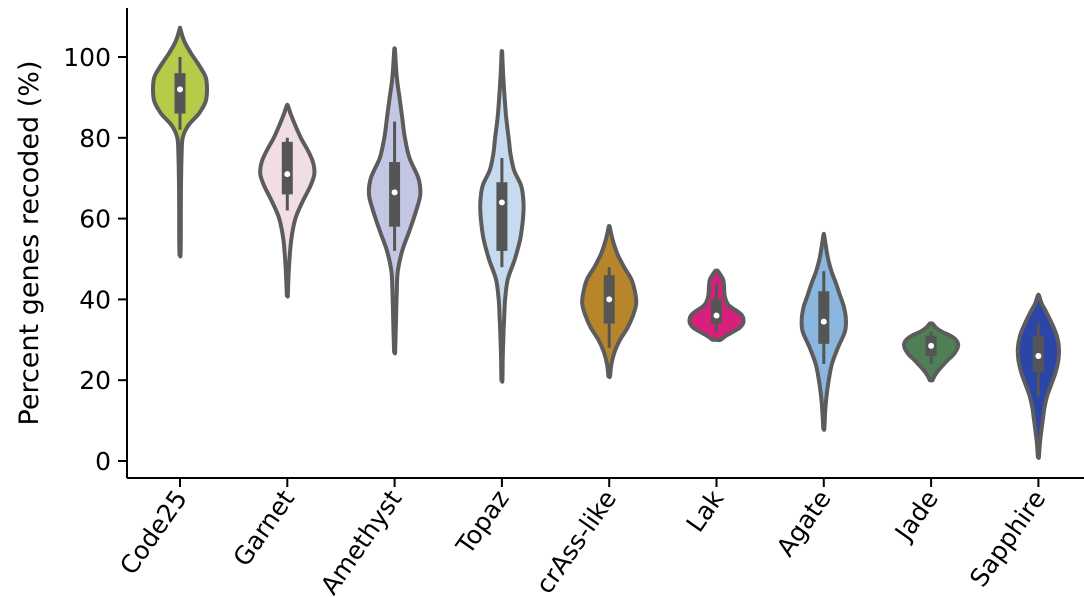 The height and width of the screenshot is (597, 1084). Describe the element at coordinates (916, 516) in the screenshot. I see `x-tick-label: Jade` at that location.